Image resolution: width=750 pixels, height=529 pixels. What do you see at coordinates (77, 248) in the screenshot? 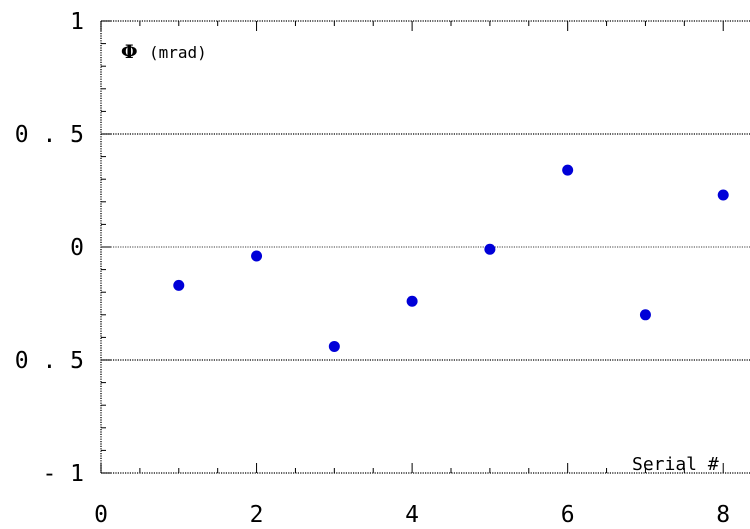
I see `y-tick-label: 0` at bounding box center [77, 248].